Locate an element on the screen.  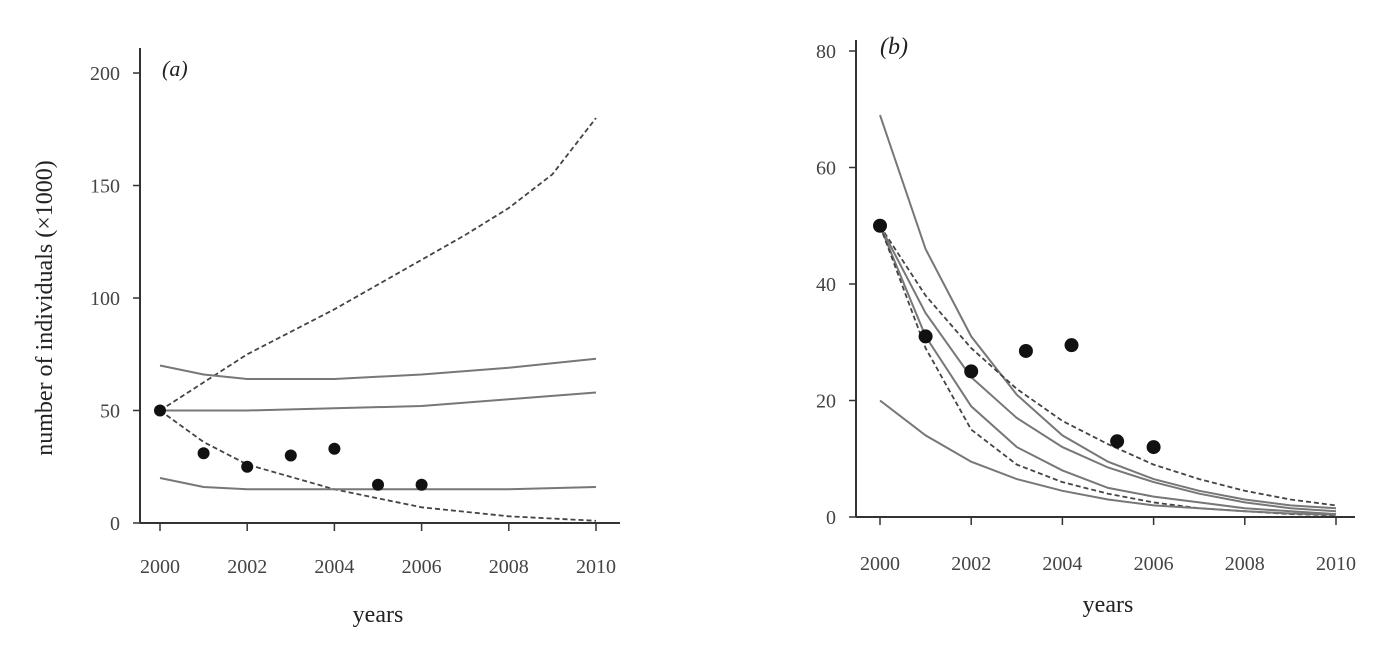
y-tick-label: 50 is located at coordinates (110, 412).